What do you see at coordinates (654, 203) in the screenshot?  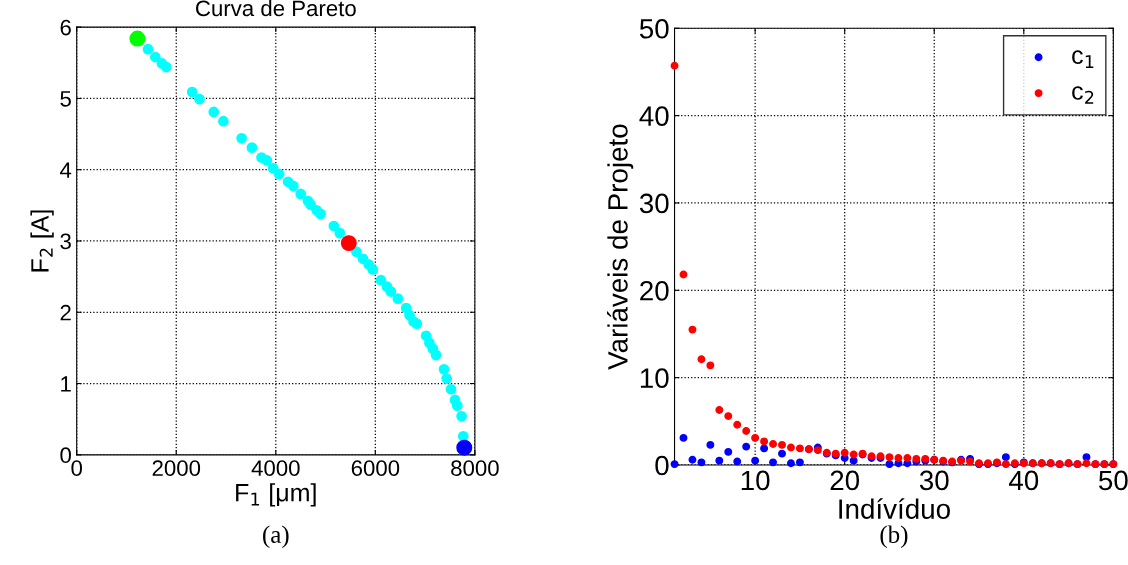 I see `y-tick-label: 30` at bounding box center [654, 203].